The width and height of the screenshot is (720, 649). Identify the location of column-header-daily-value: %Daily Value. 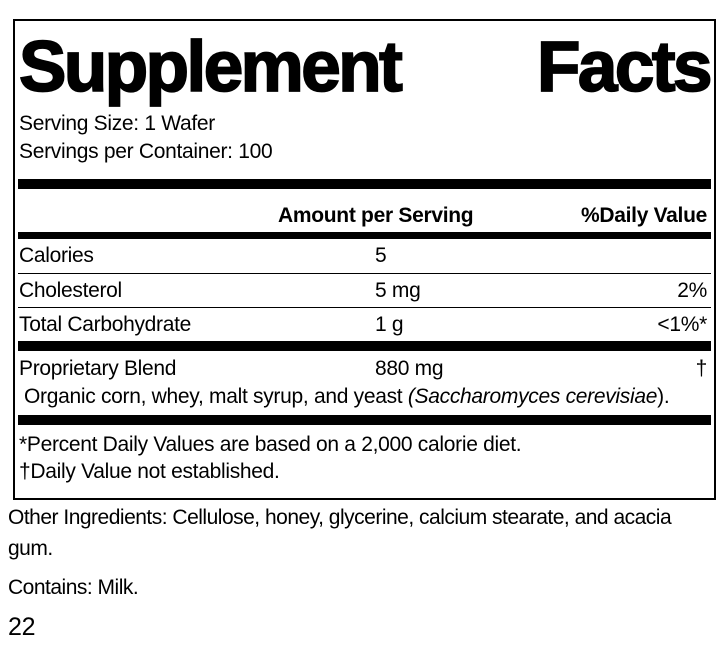
(644, 215).